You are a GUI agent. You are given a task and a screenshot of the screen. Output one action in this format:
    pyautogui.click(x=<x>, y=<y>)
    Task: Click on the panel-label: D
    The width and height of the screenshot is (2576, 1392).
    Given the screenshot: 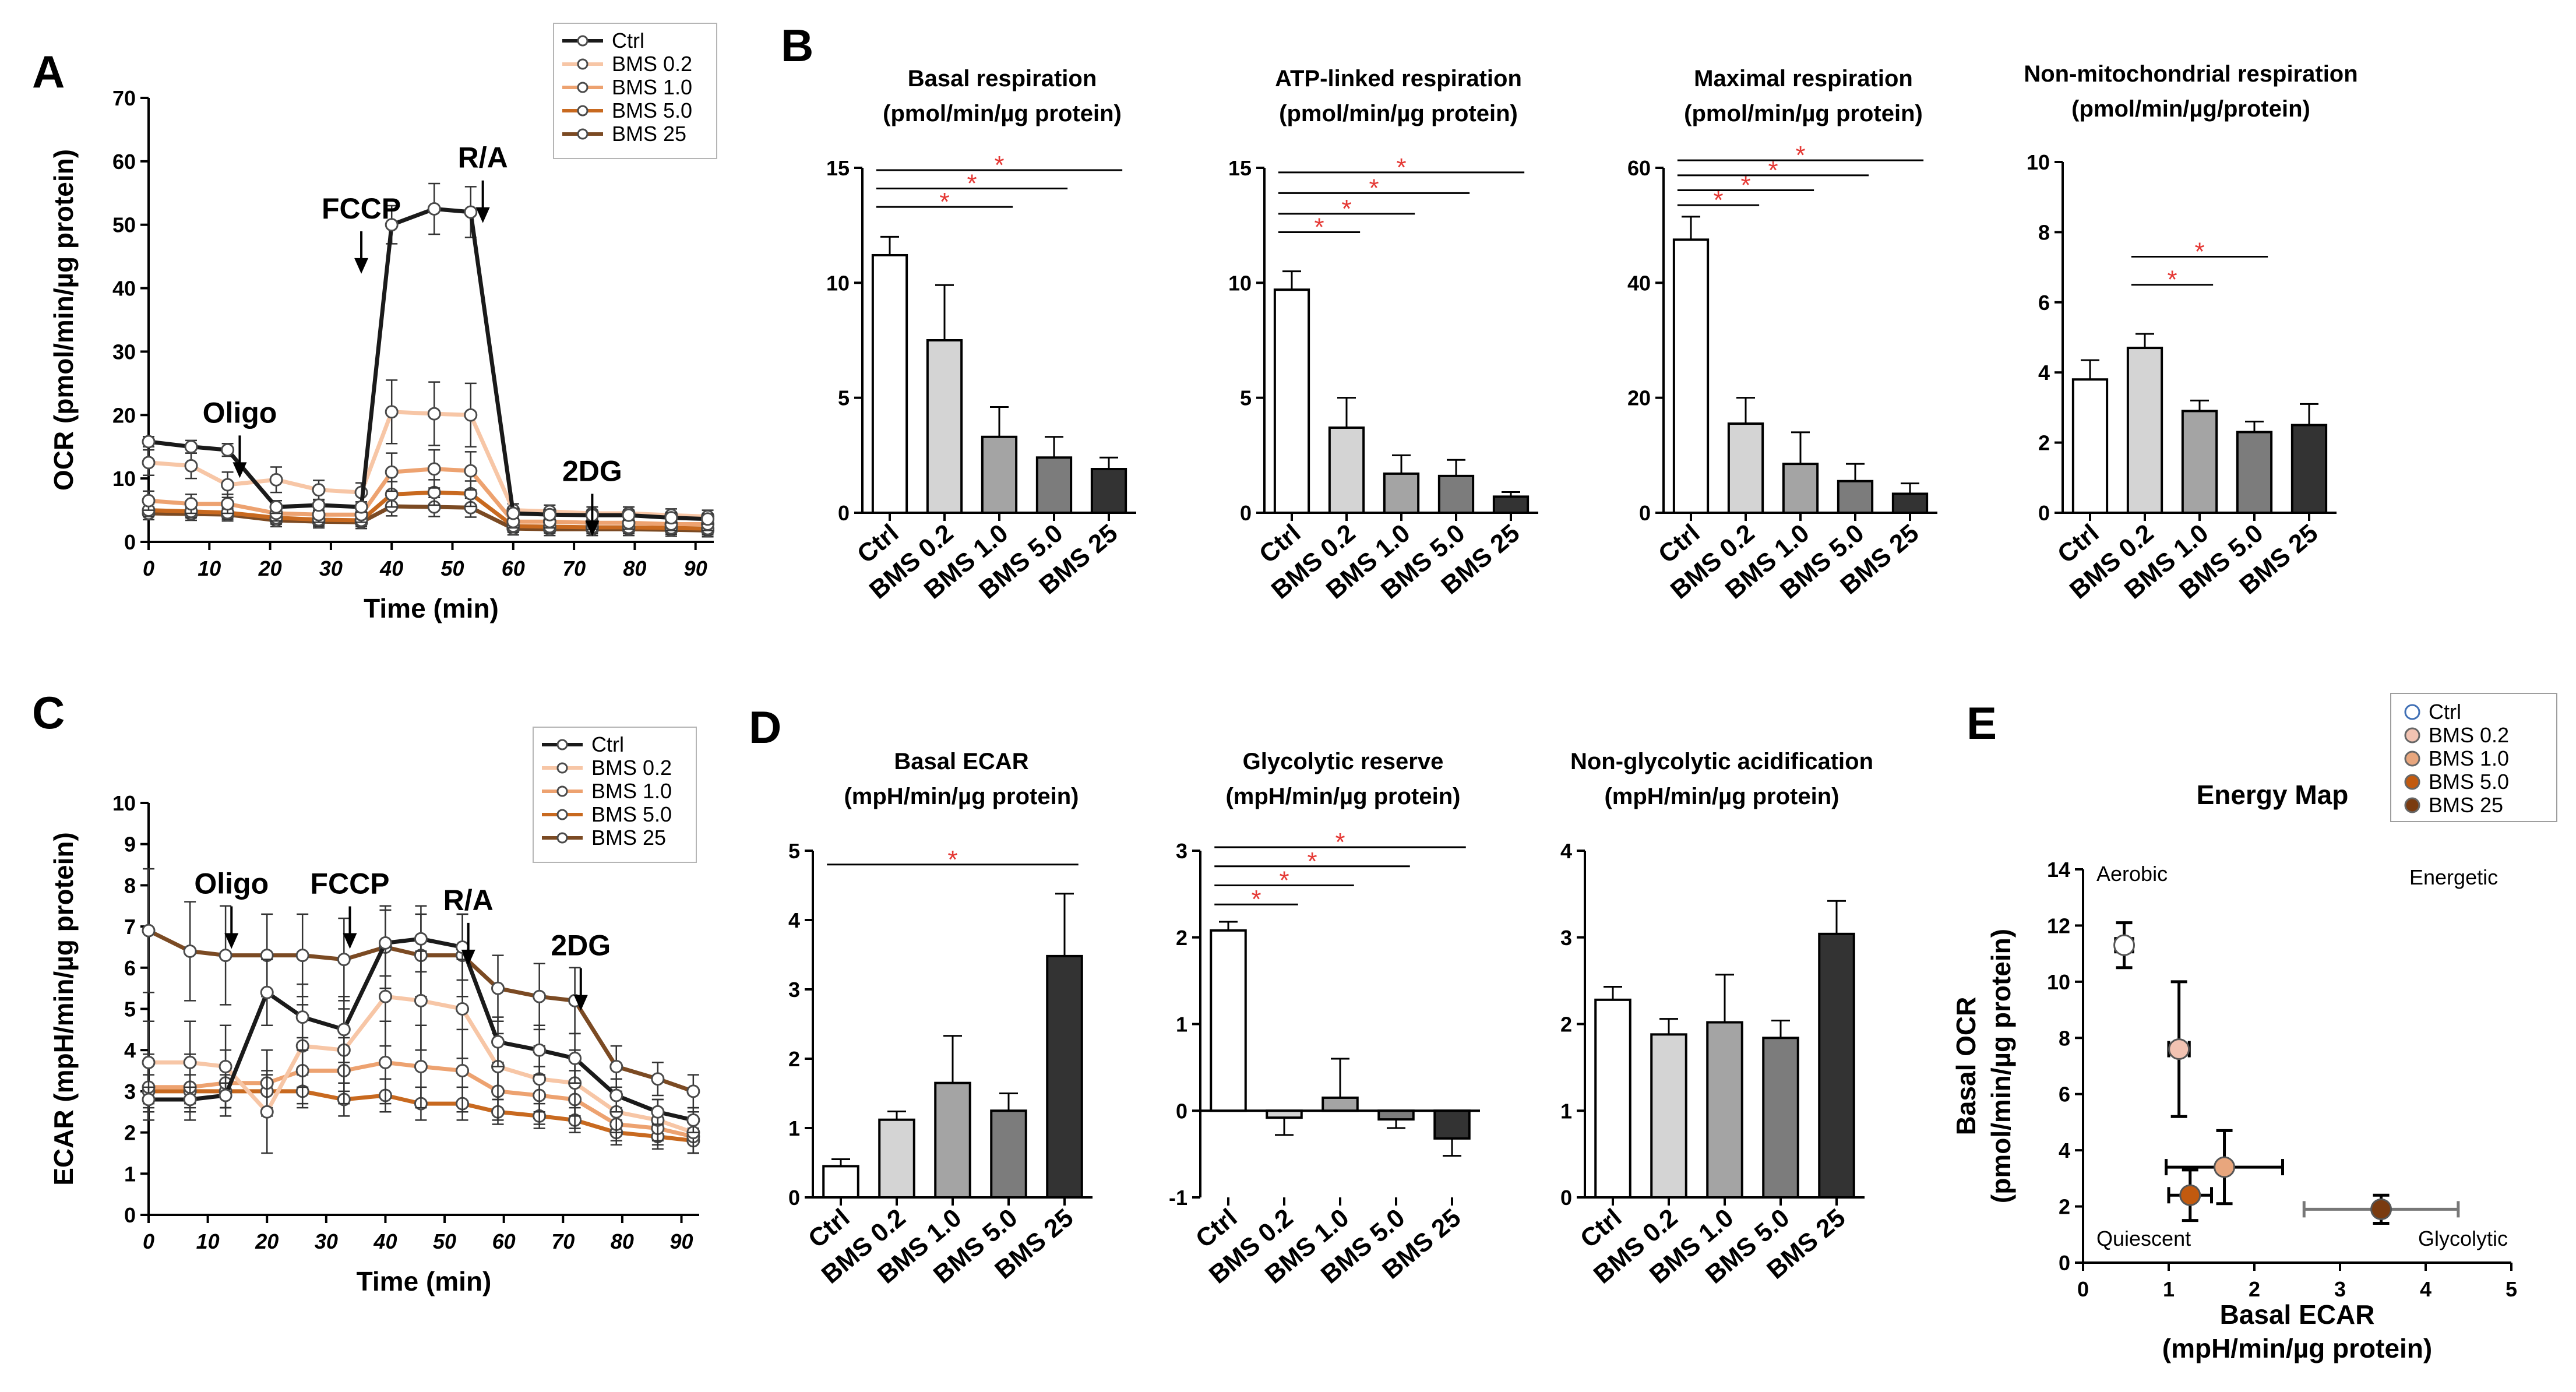 What is the action you would take?
    pyautogui.click(x=765, y=727)
    